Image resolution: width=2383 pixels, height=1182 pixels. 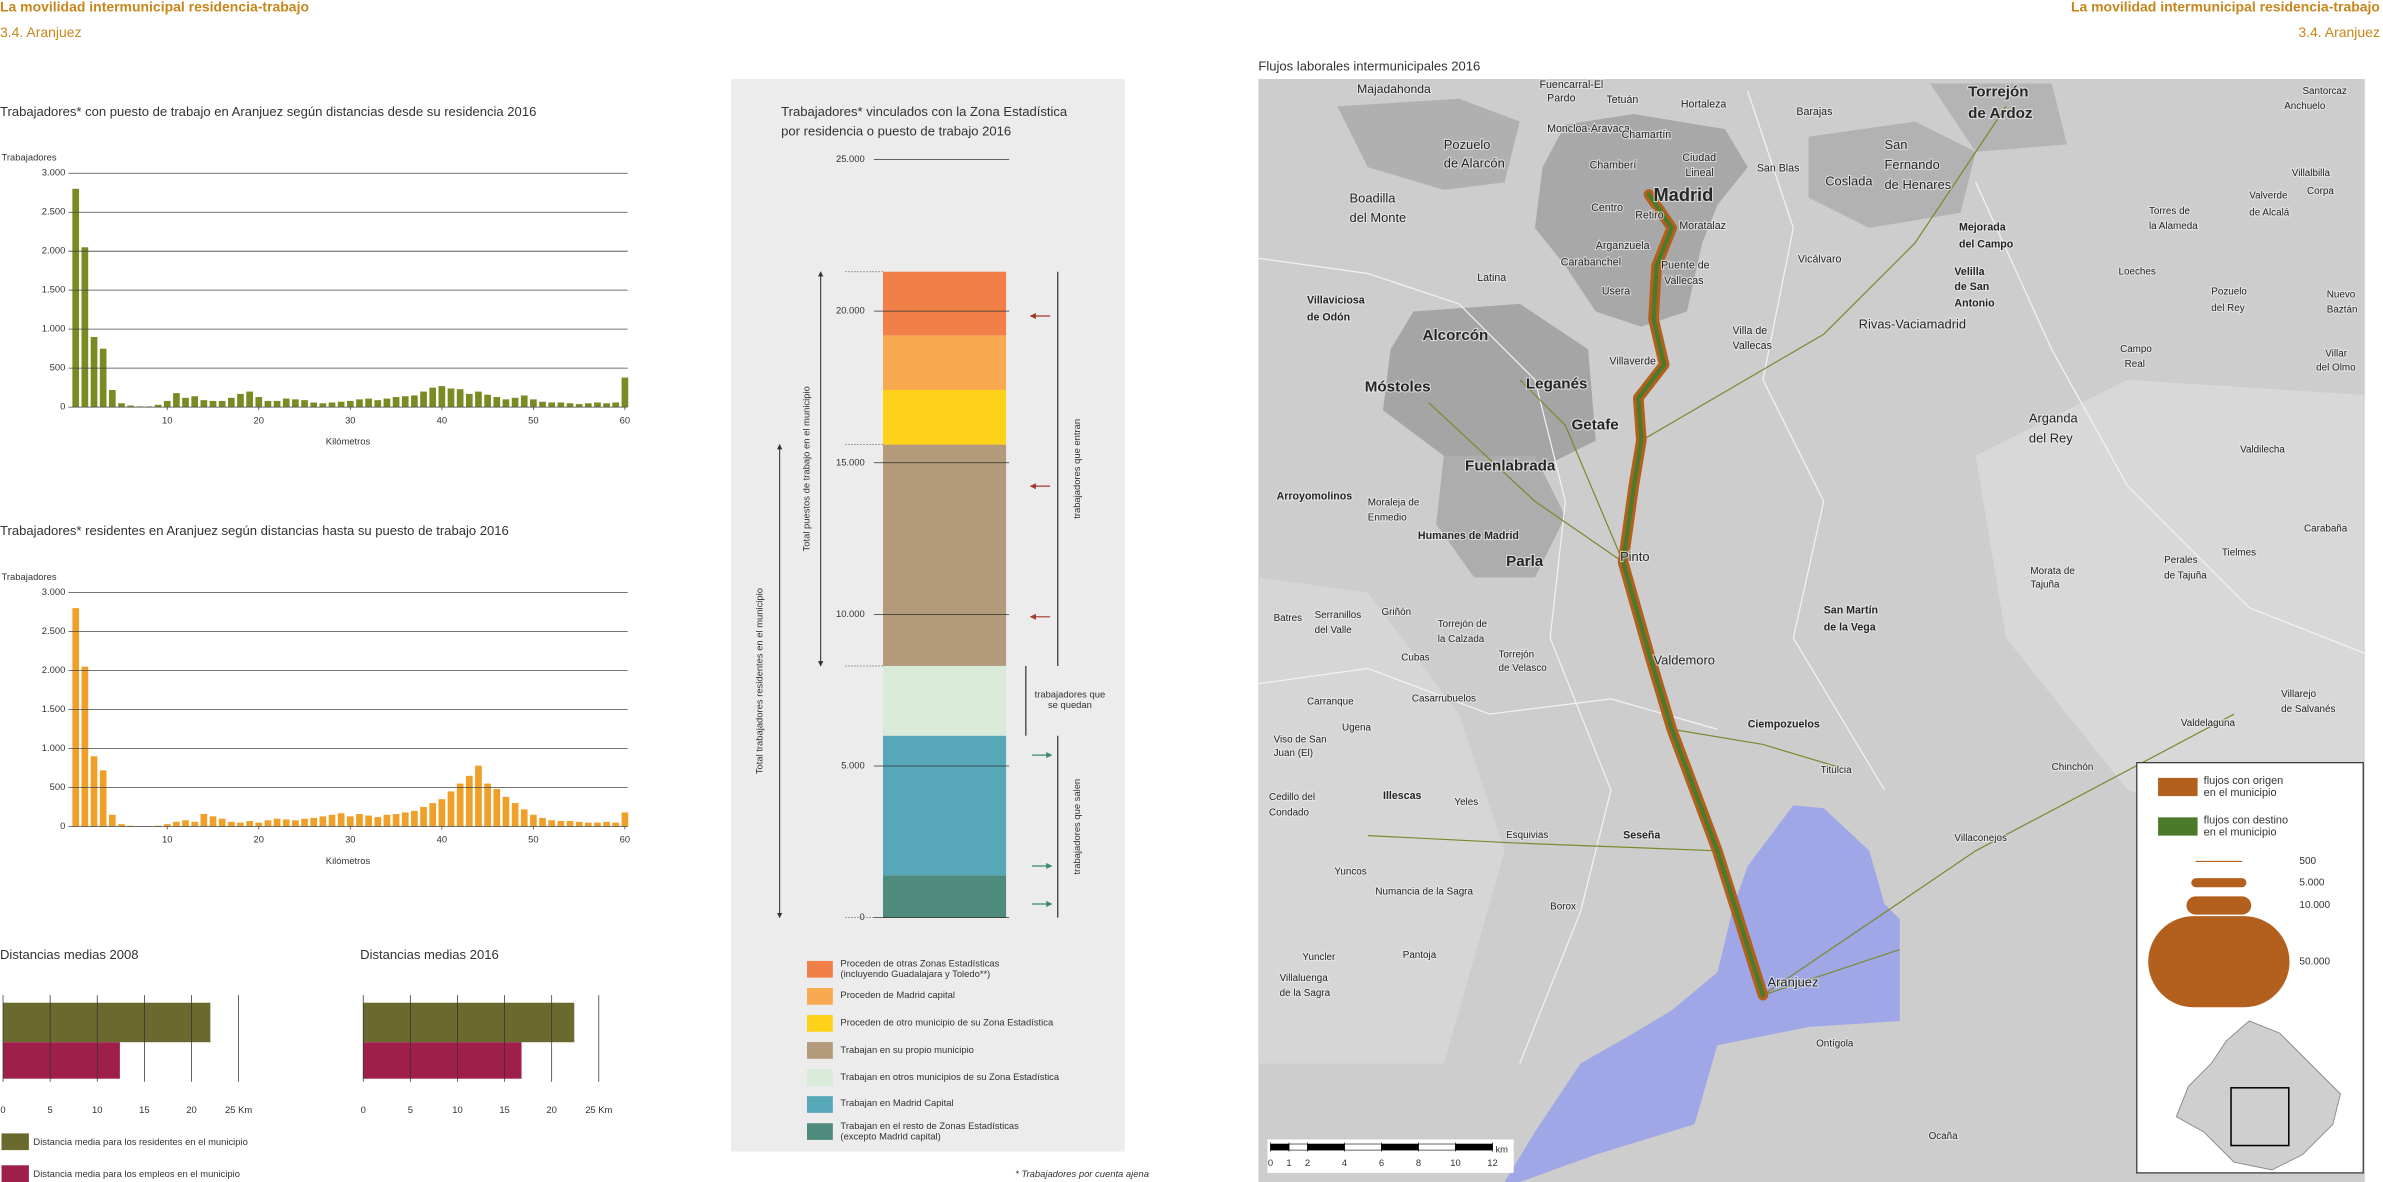 I want to click on place-label: Móstoles, so click(x=1398, y=386).